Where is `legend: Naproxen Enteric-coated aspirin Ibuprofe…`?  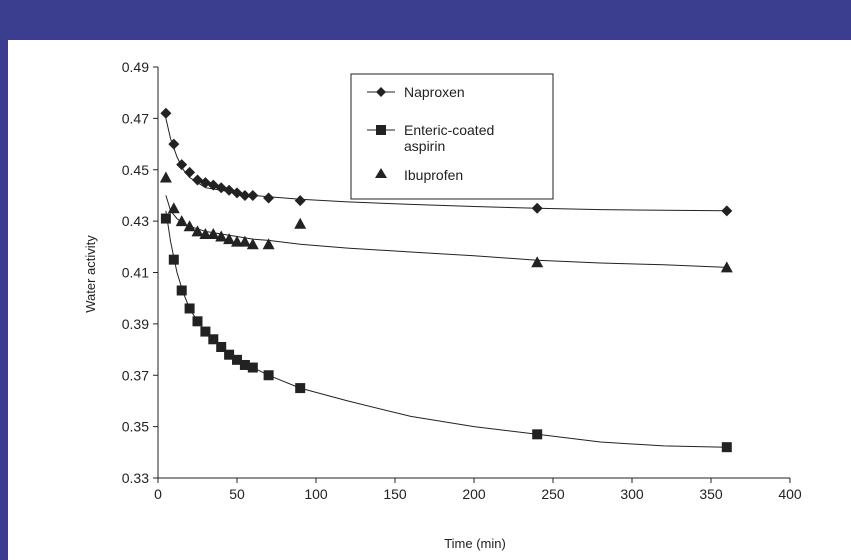 legend: Naproxen Enteric-coated aspirin Ibuprofe… is located at coordinates (452, 136).